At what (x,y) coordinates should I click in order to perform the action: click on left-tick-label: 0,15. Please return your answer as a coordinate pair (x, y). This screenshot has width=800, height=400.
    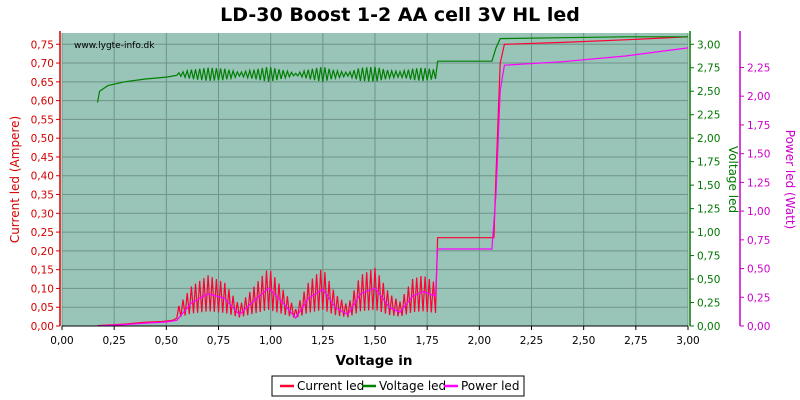
    Looking at the image, I should click on (42, 271).